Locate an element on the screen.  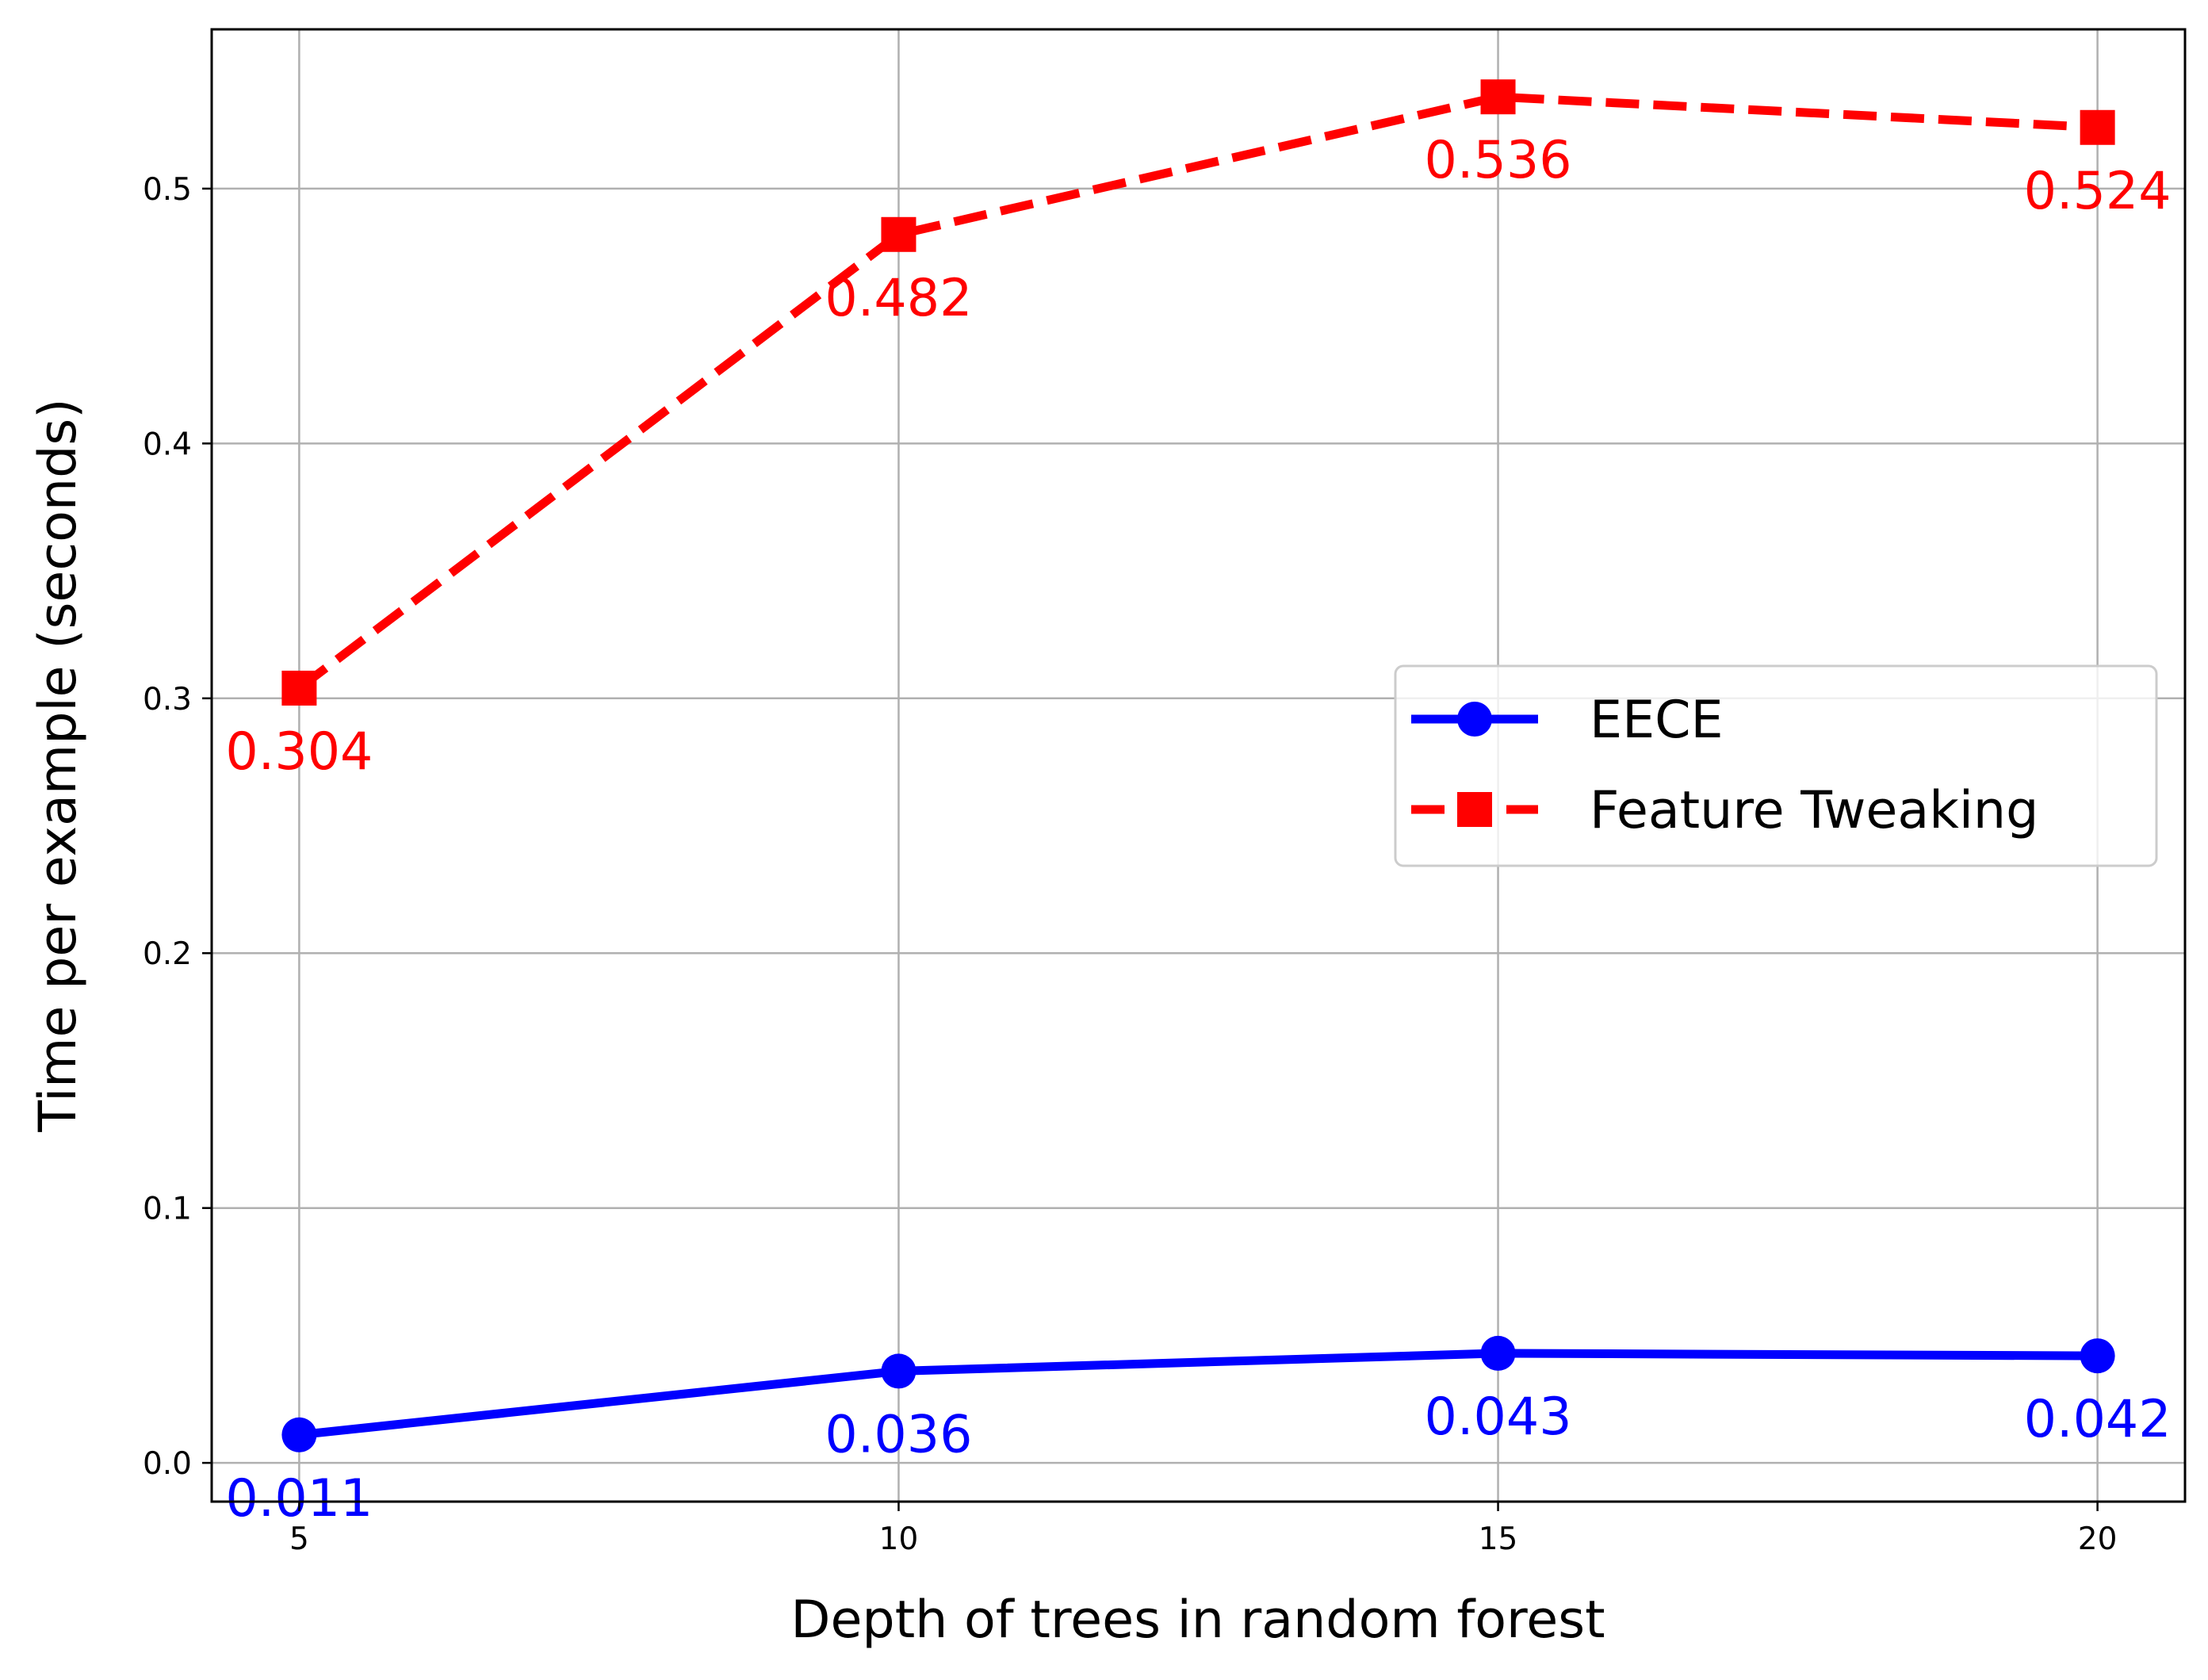
y-tick-label: 0.4 is located at coordinates (167, 444).